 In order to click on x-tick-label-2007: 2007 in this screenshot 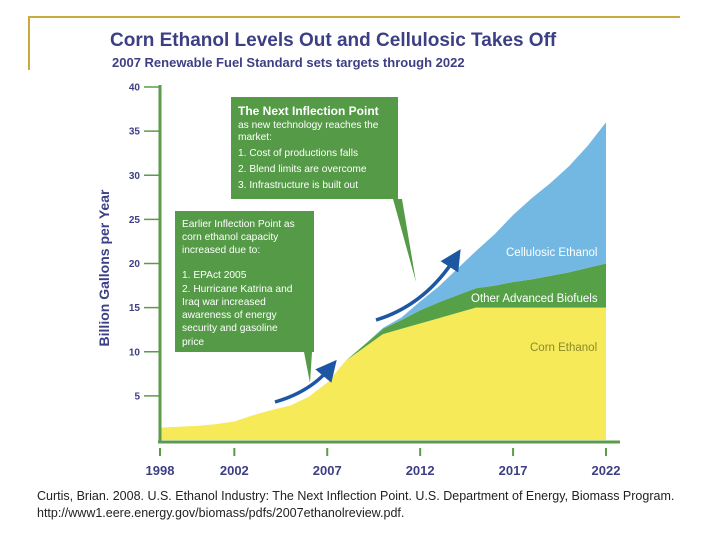, I will do `click(327, 470)`.